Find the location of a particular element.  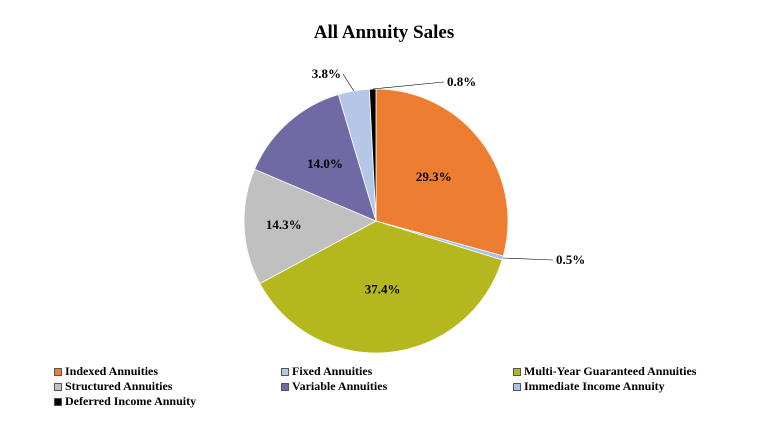

chart-title: All Annuity Sales is located at coordinates (384, 32).